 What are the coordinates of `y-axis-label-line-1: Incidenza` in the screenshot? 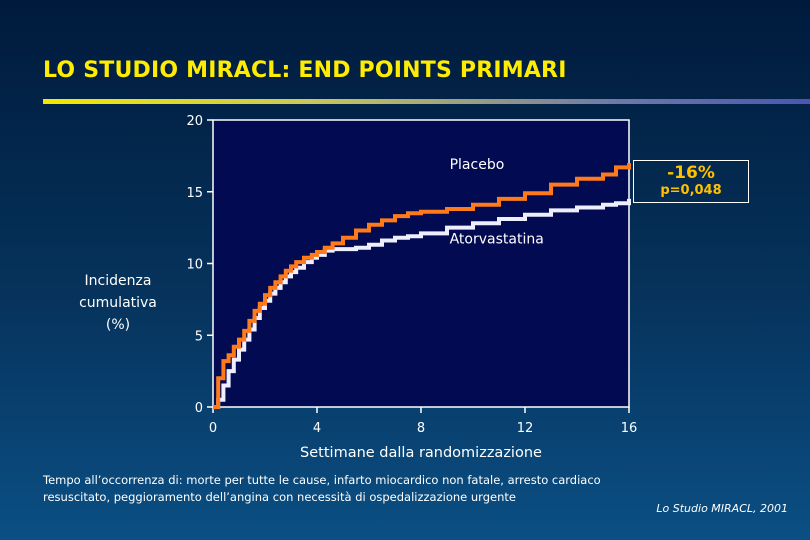 It's located at (118, 281).